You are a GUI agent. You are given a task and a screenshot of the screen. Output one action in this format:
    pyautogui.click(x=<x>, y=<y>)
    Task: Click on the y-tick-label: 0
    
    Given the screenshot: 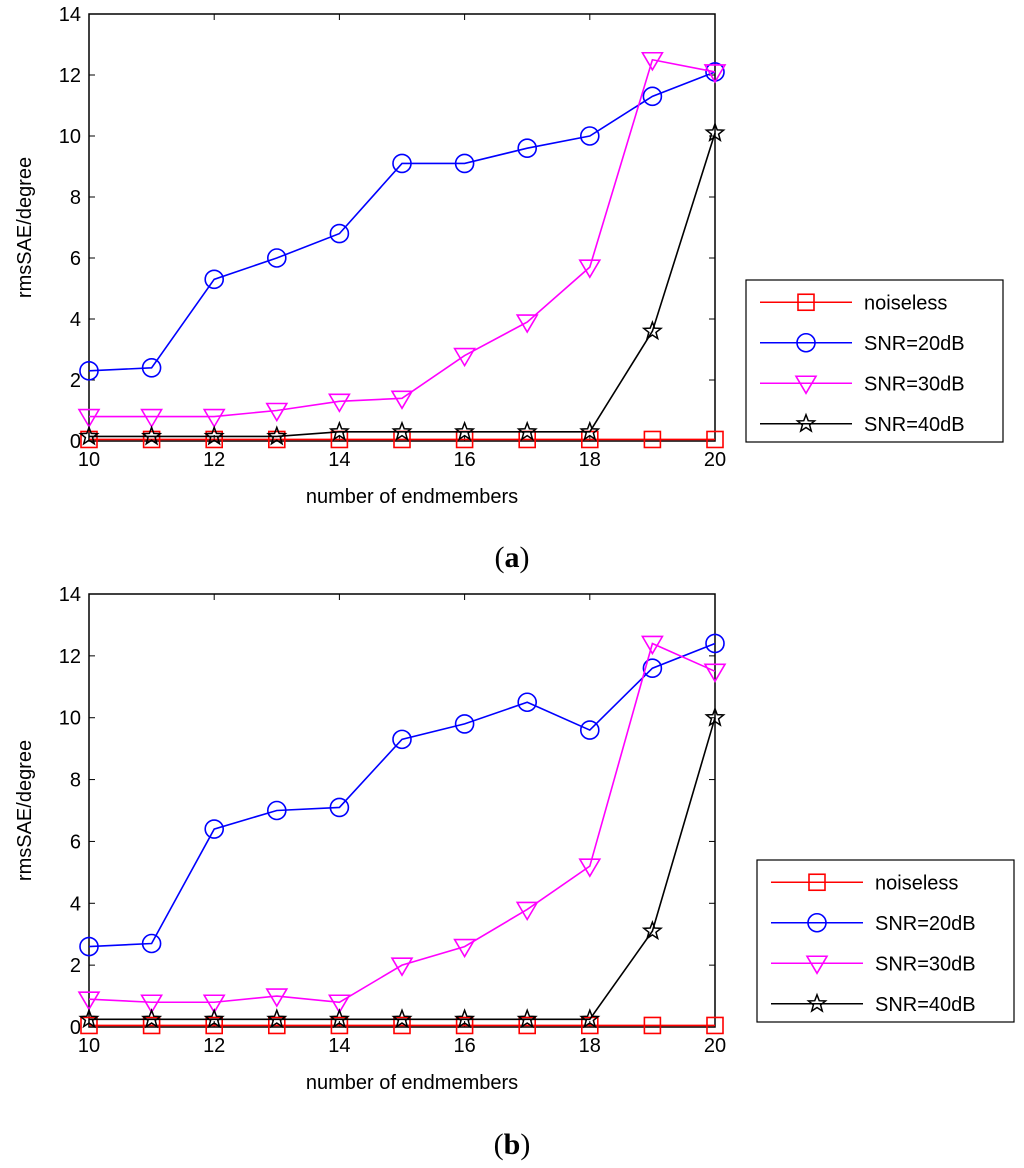 What is the action you would take?
    pyautogui.click(x=75, y=1028)
    